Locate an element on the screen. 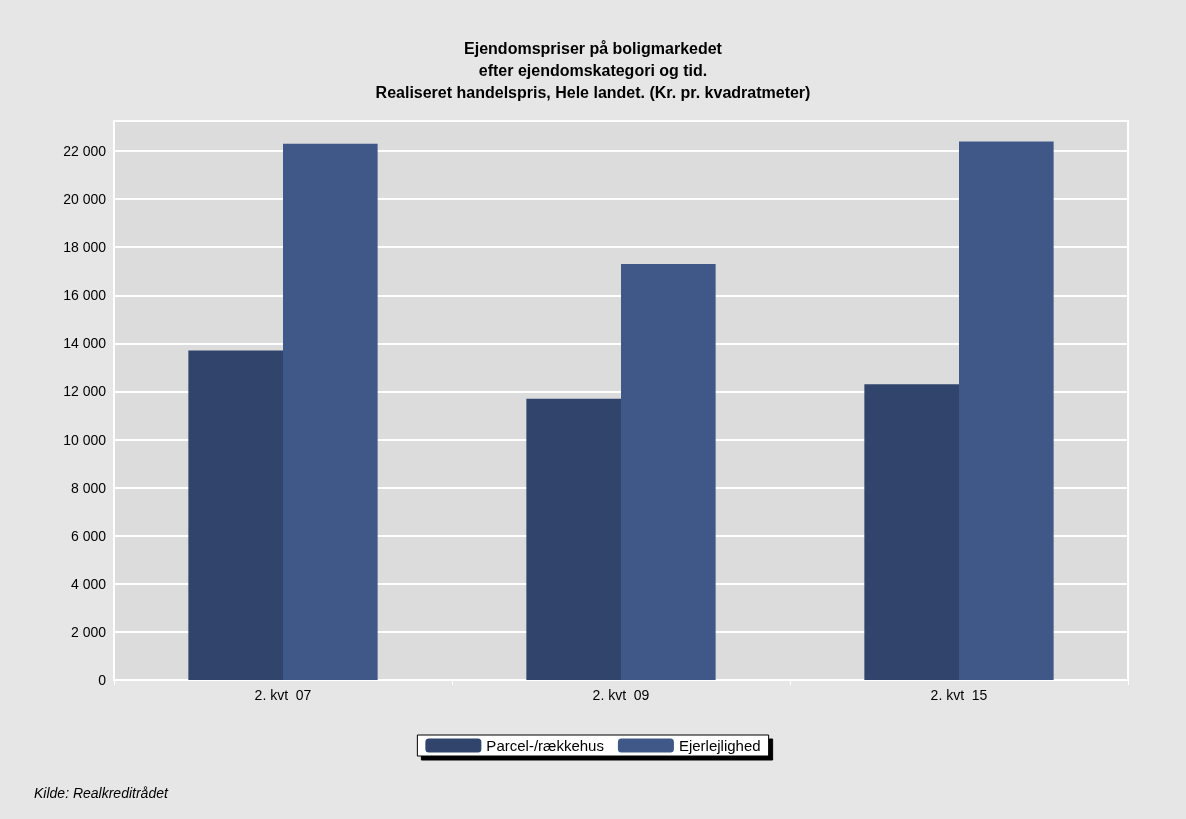 The width and height of the screenshot is (1186, 819). y-tick-label: 22 000 is located at coordinates (85, 151).